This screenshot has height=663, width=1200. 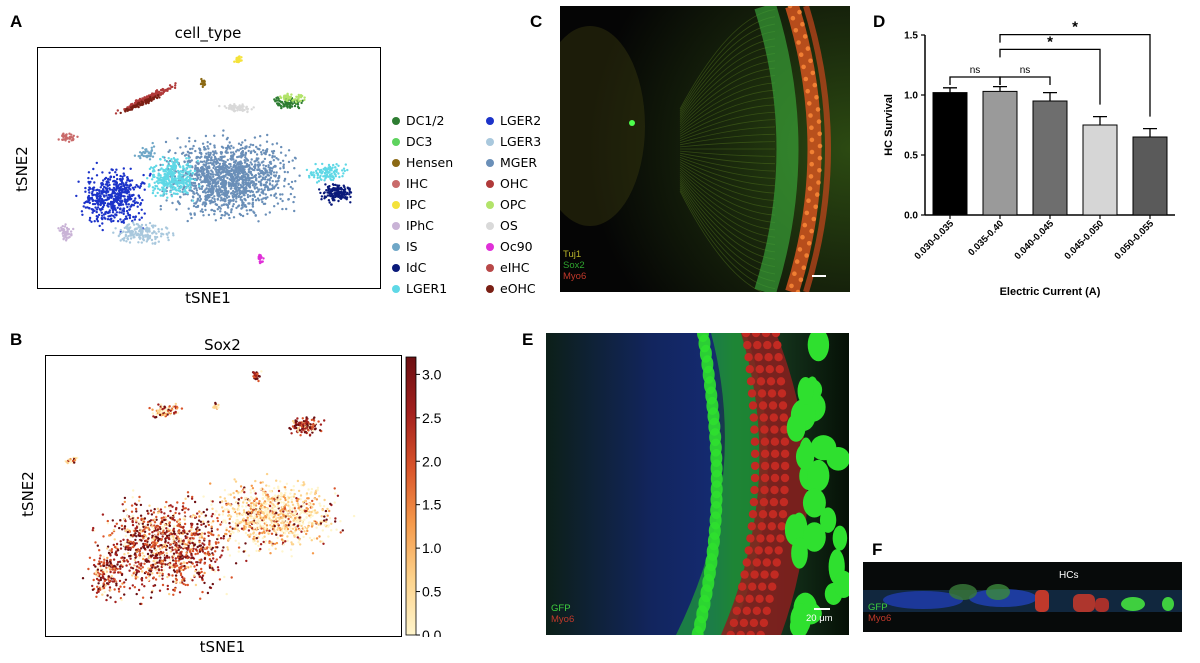 What do you see at coordinates (208, 33) in the screenshot?
I see `panel-a-title: cell_type` at bounding box center [208, 33].